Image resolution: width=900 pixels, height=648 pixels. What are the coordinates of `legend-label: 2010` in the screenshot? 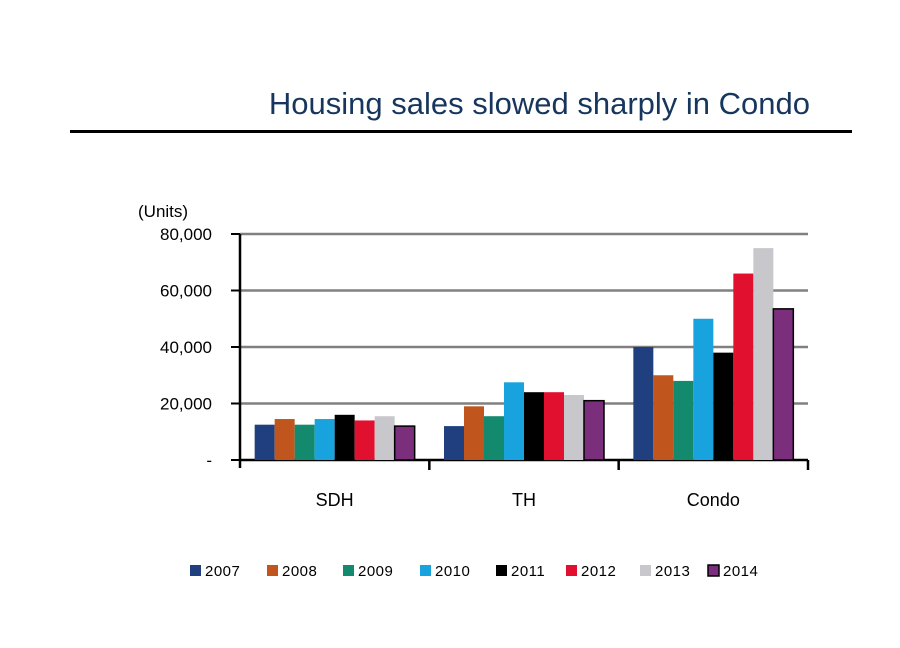 It's located at (452, 571).